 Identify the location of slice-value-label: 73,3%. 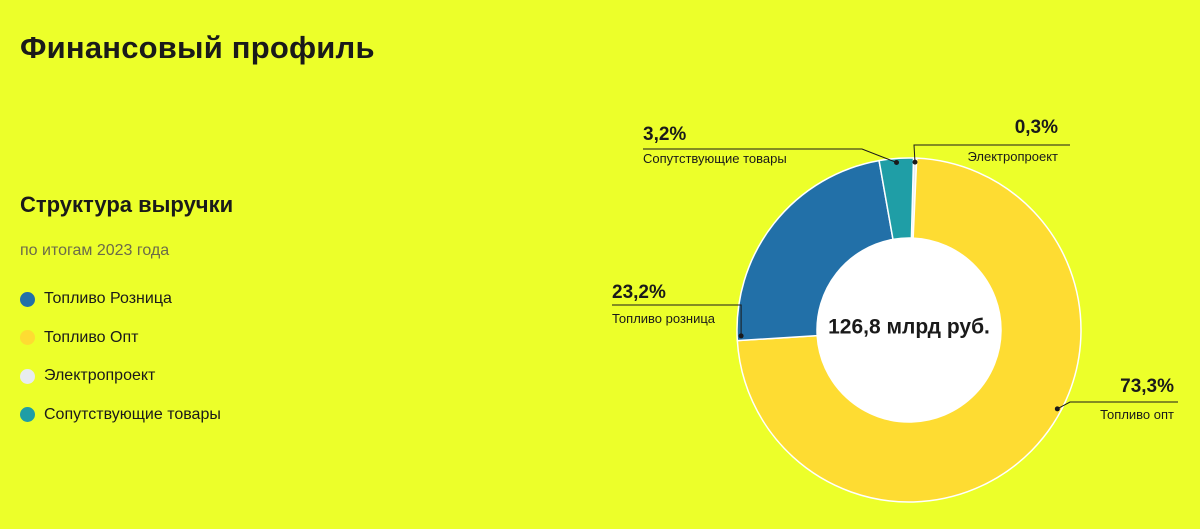
(1147, 386).